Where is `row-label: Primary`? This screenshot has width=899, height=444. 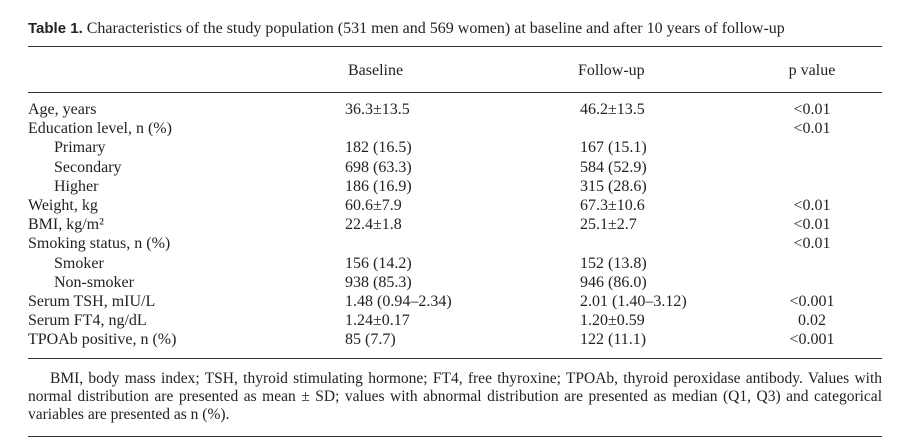
row-label: Primary is located at coordinates (80, 148).